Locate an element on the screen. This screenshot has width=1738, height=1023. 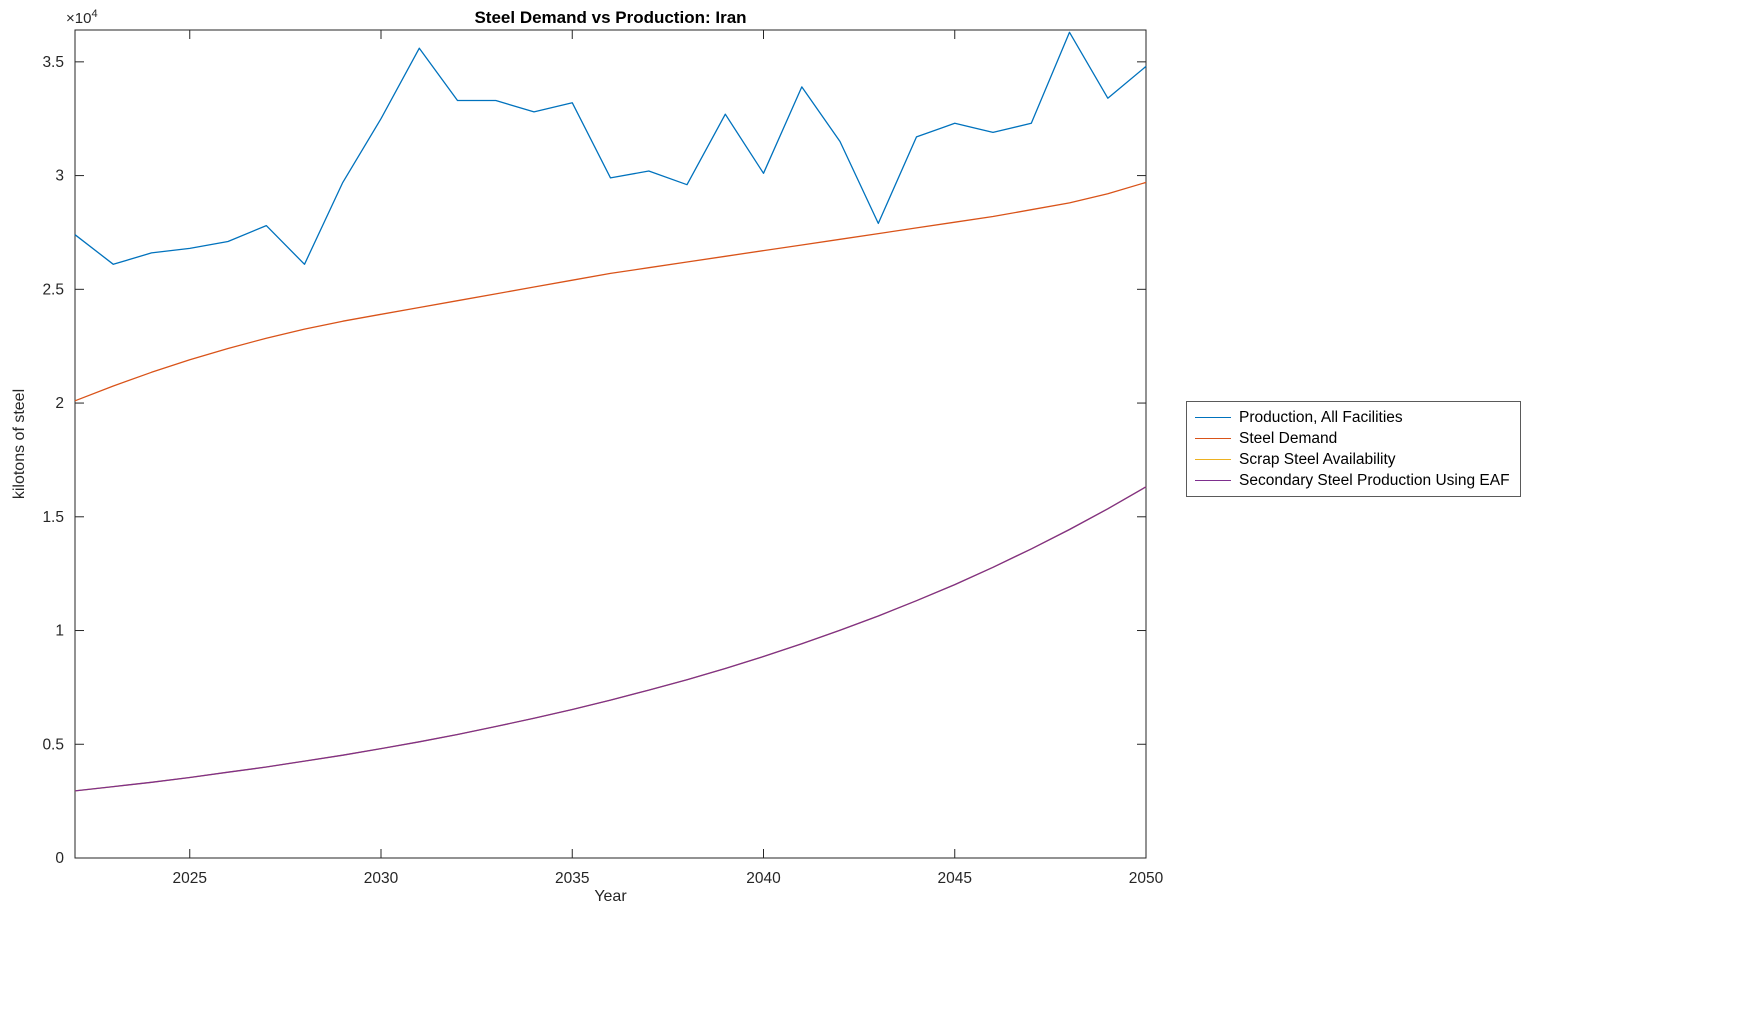
legend-item-steel-demand: Steel Demand is located at coordinates (1352, 438).